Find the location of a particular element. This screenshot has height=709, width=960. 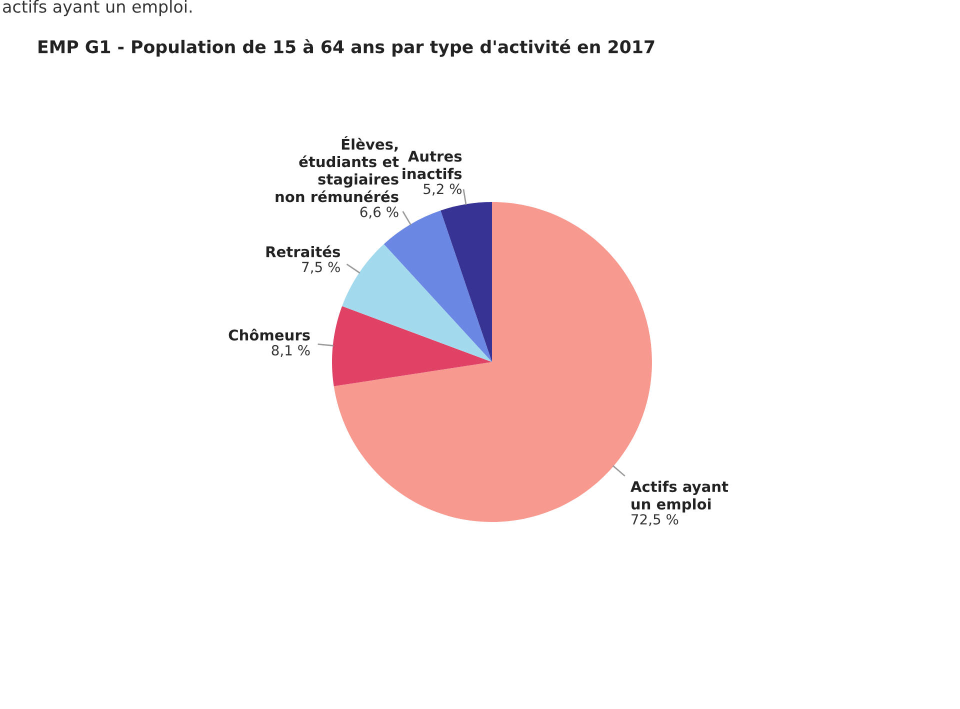

data-label: 5,2 % is located at coordinates (443, 190).